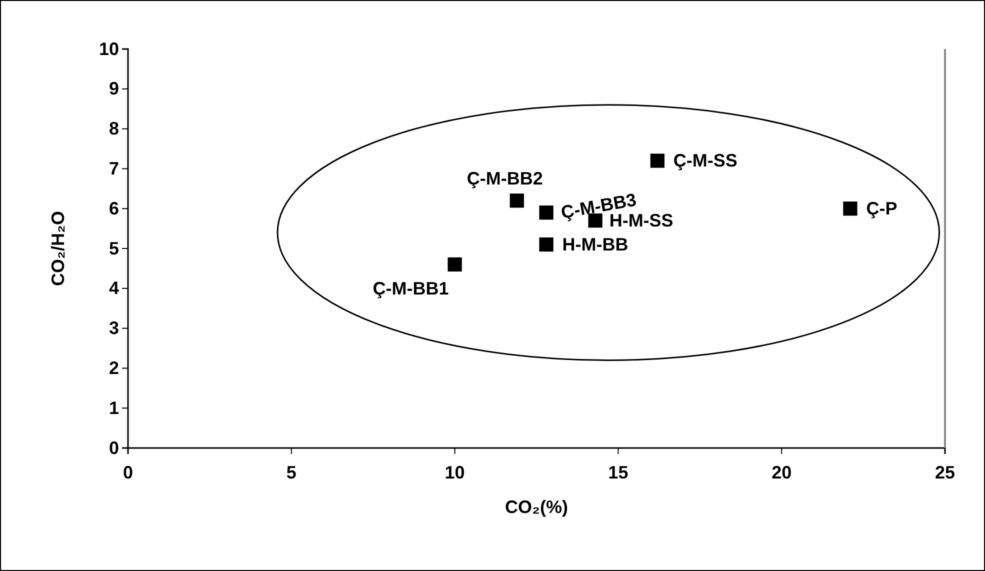  Describe the element at coordinates (113, 328) in the screenshot. I see `y-tick-label: 3` at that location.